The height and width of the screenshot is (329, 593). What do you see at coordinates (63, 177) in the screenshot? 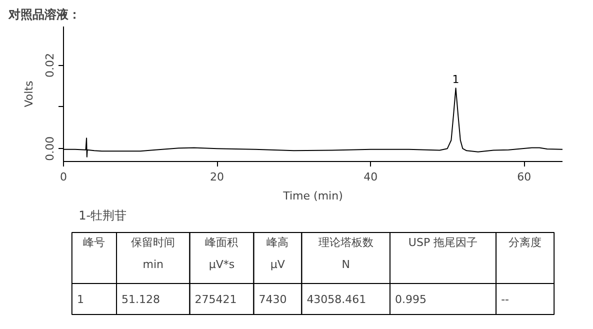
I see `x-tick-label: 0` at bounding box center [63, 177].